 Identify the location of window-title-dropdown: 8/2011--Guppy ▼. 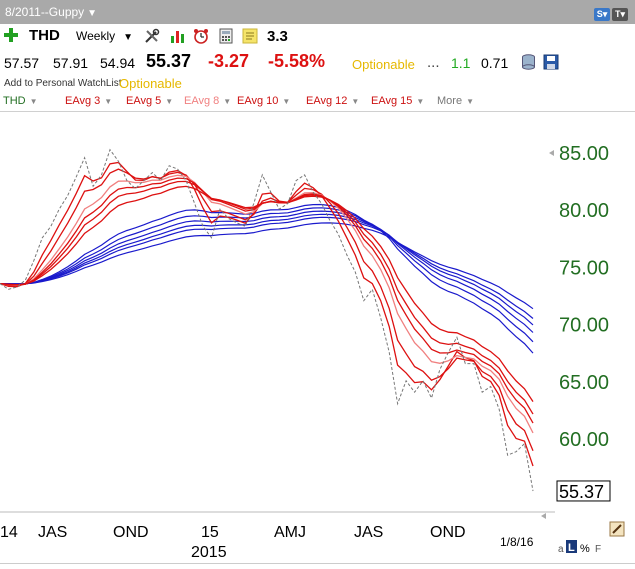
(51, 12).